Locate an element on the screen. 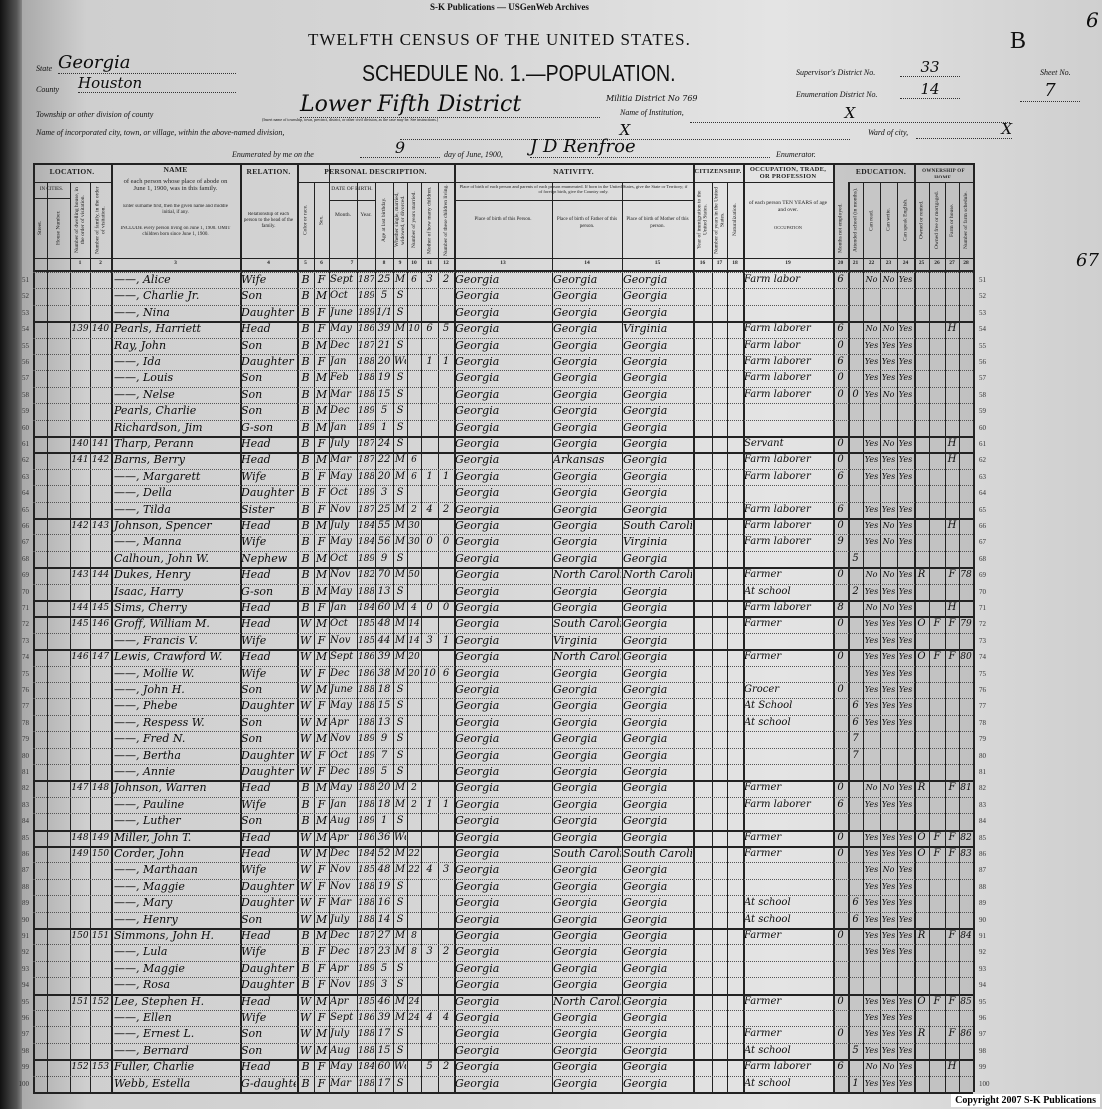 This screenshot has width=1102, height=1109. cell-age: 25 is located at coordinates (384, 509).